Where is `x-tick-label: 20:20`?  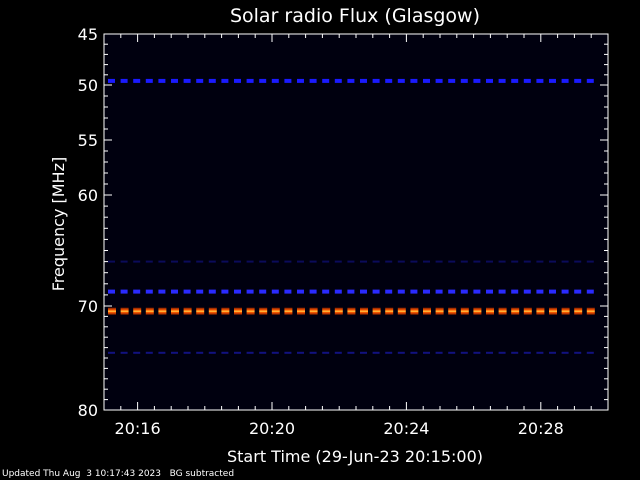
x-tick-label: 20:20 is located at coordinates (272, 428).